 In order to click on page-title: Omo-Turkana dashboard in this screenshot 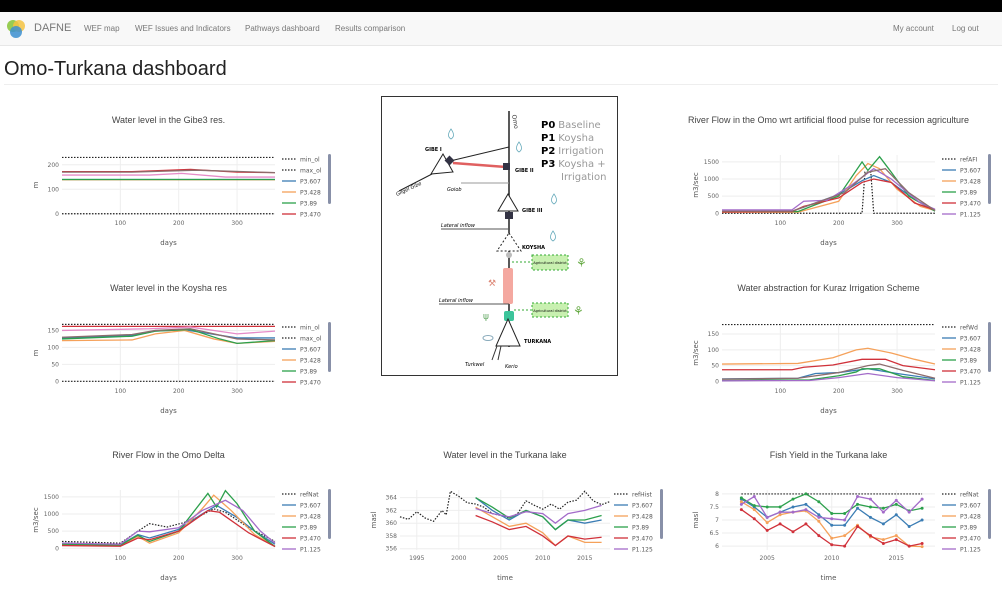, I will do `click(115, 69)`.